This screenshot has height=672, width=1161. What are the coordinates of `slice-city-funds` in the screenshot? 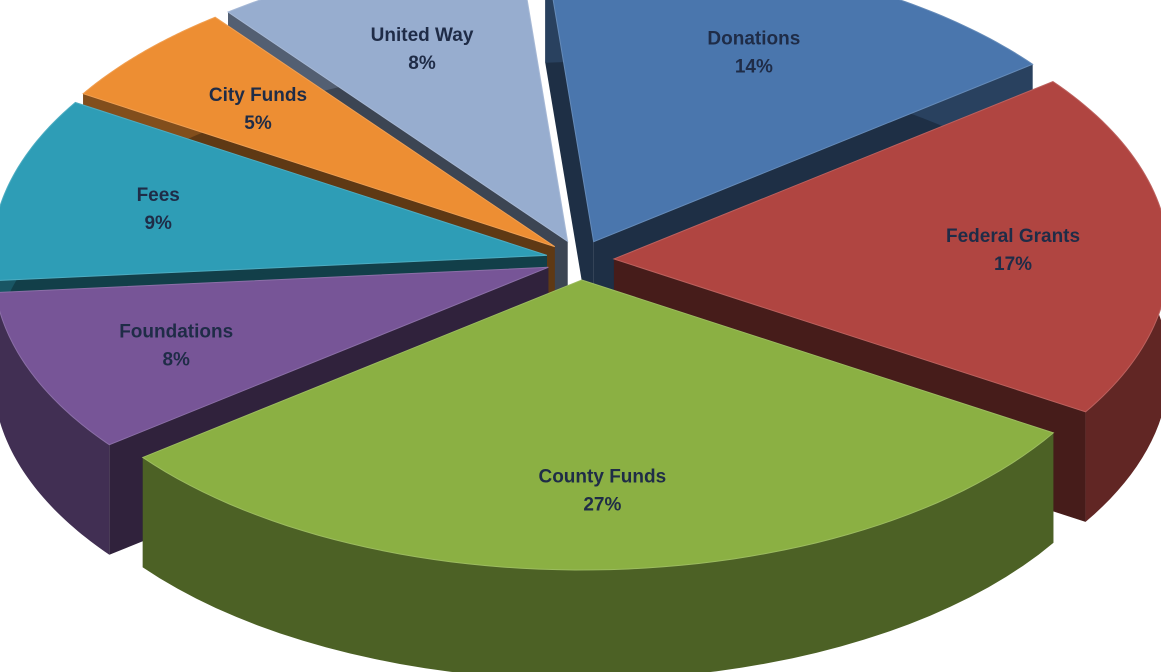 It's located at (319, 132).